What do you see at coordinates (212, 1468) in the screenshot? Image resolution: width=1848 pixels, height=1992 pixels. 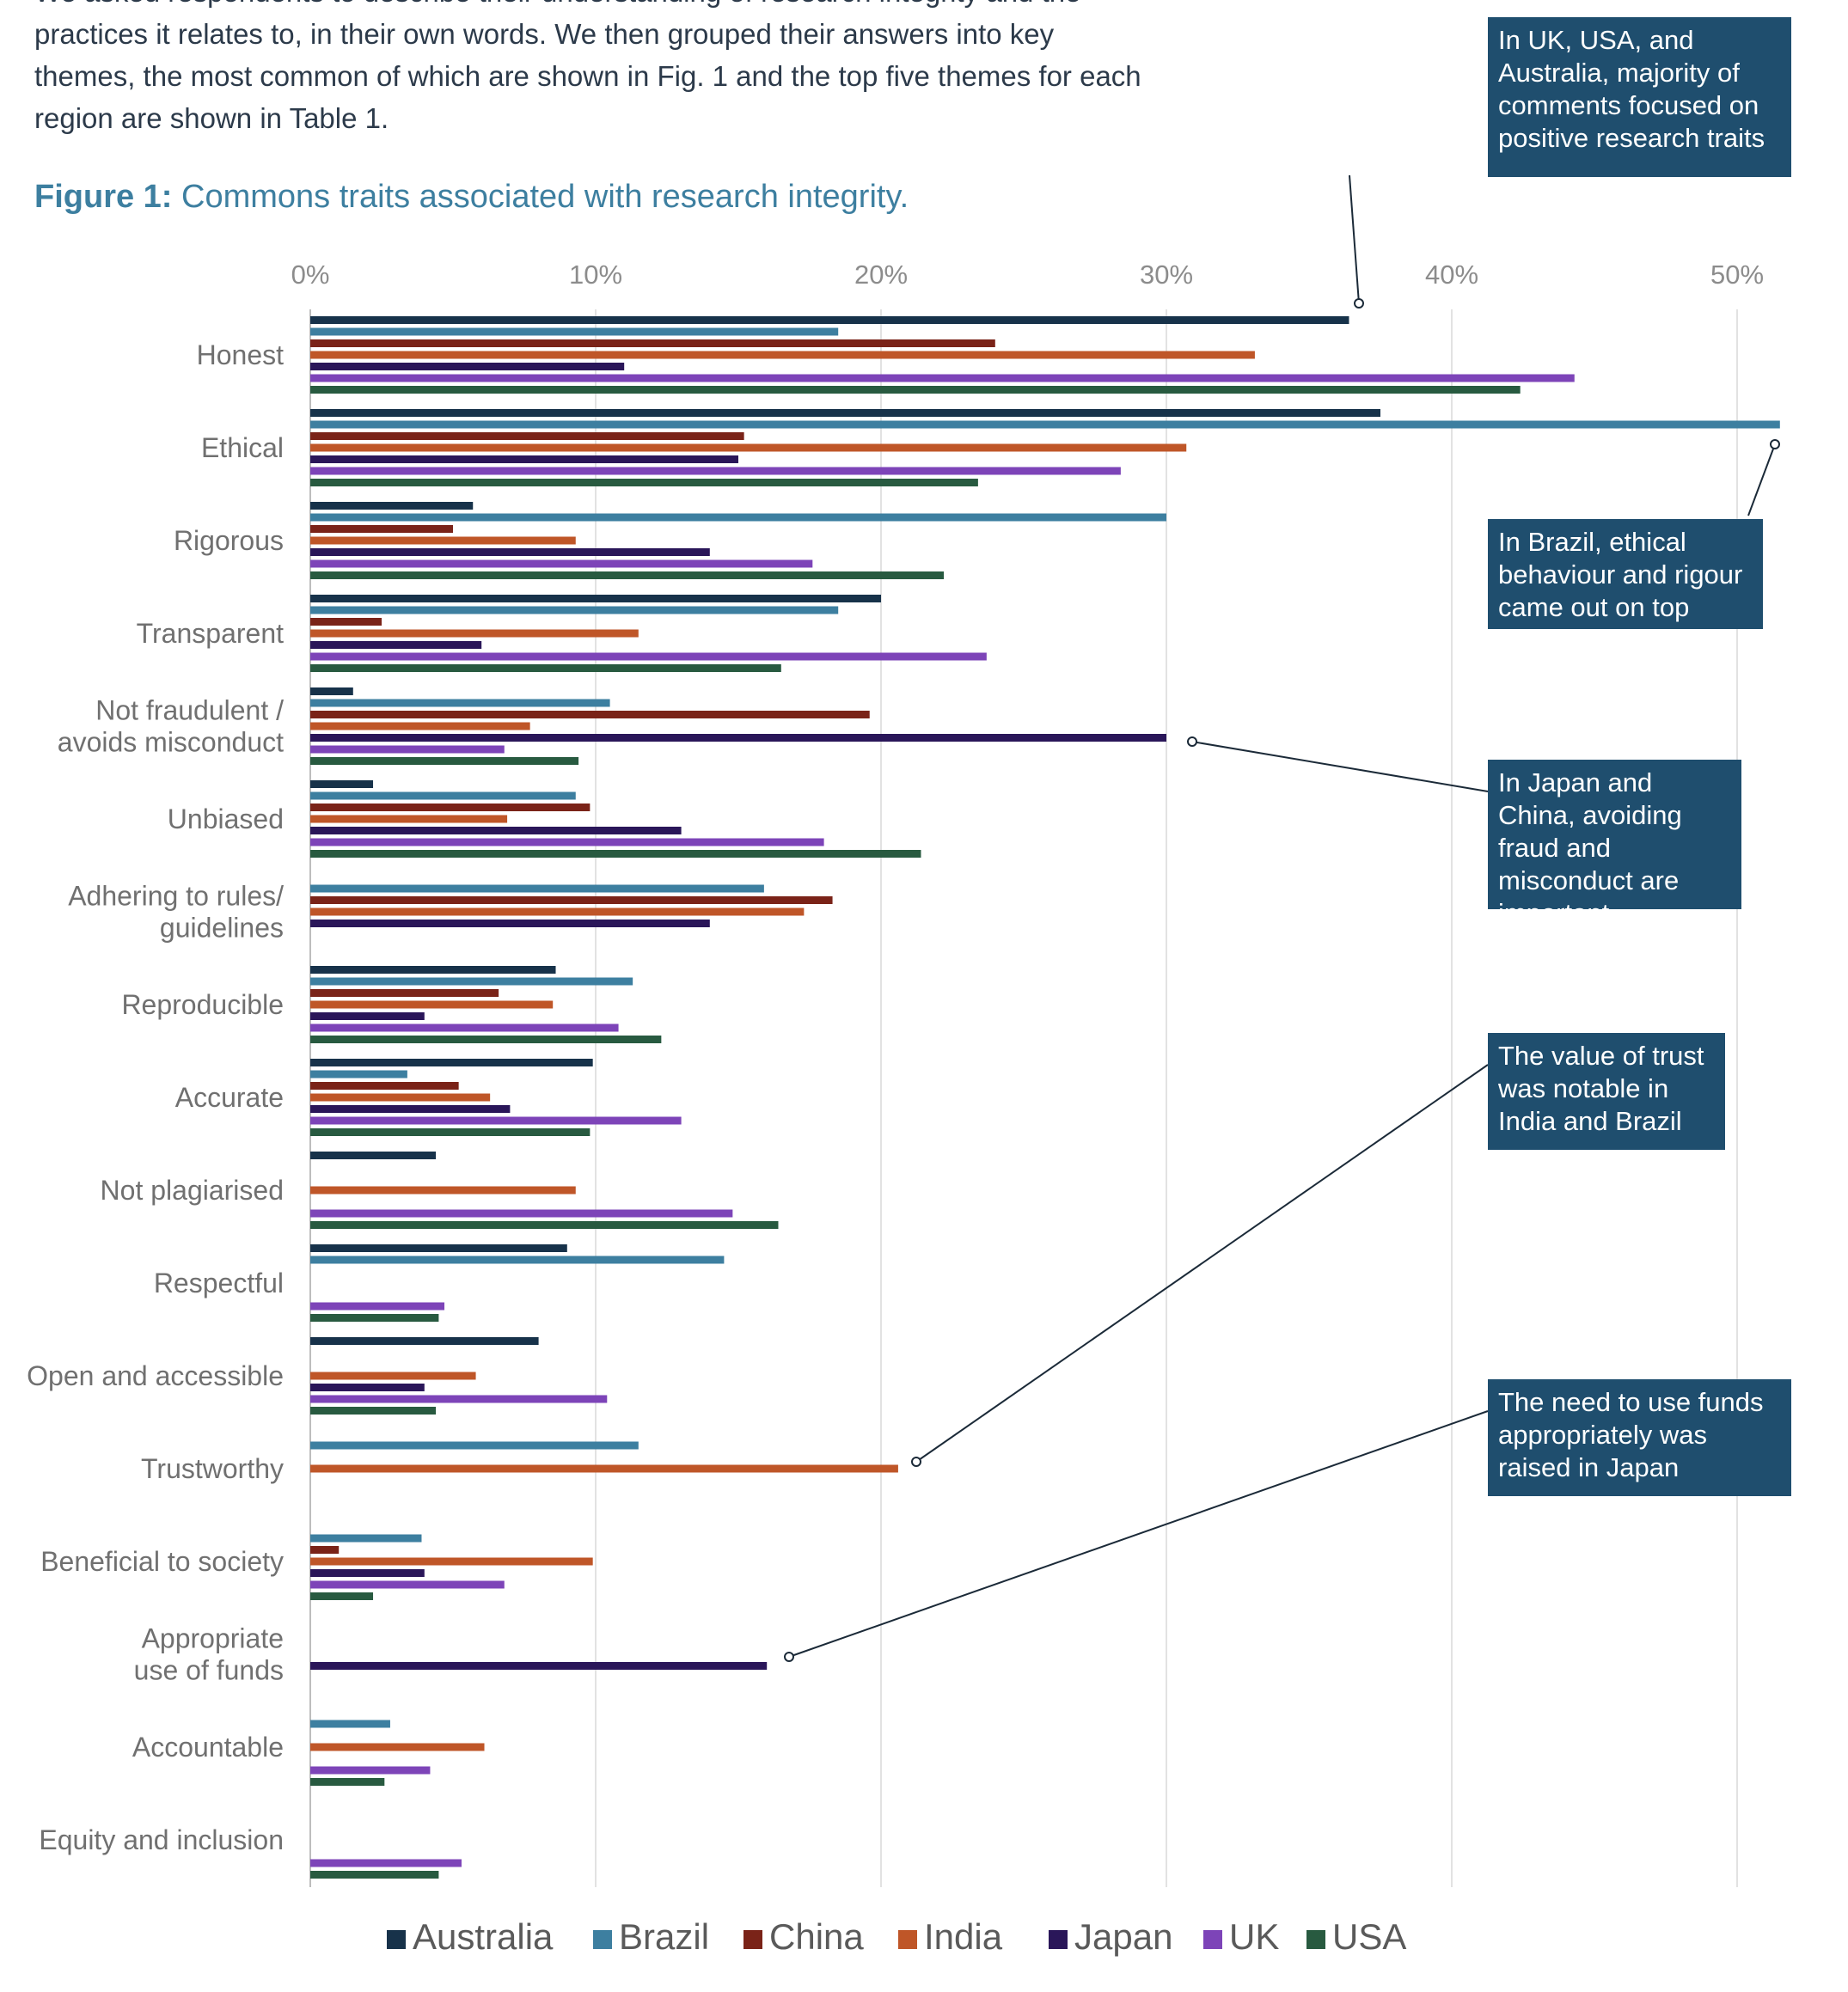 I see `category-label: Trustworthy` at bounding box center [212, 1468].